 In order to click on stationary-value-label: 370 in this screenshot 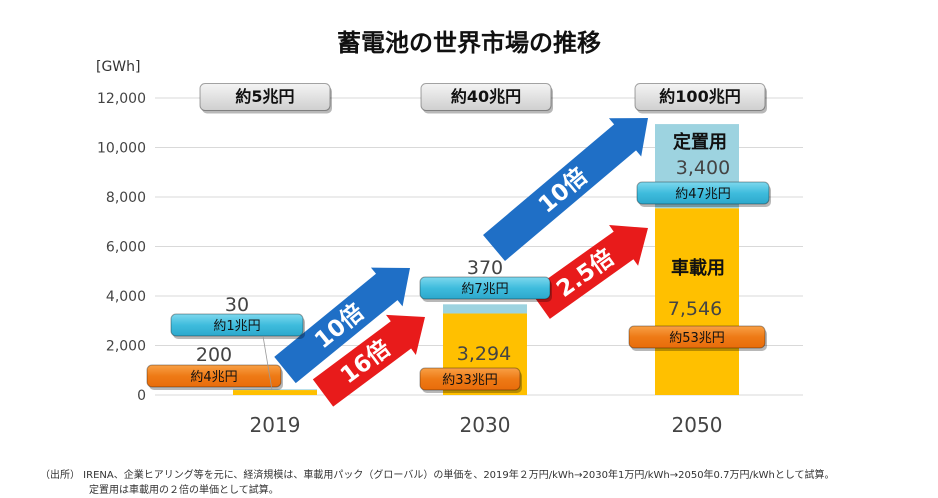, I will do `click(485, 268)`.